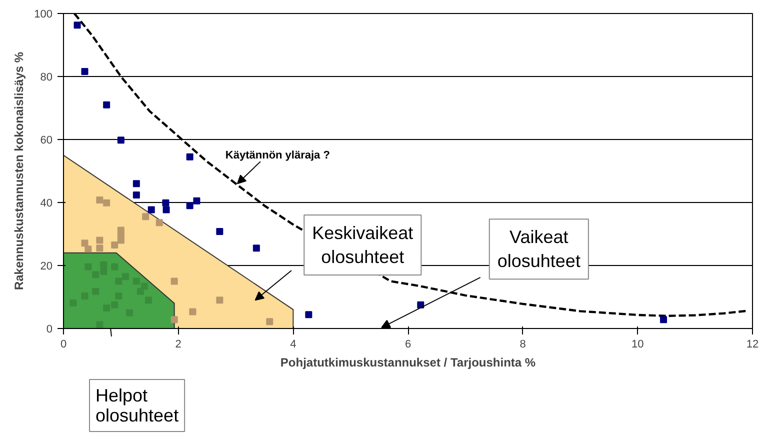 The width and height of the screenshot is (766, 436). What do you see at coordinates (538, 249) in the screenshot?
I see `annotation: Vaikeat olosuhteet` at bounding box center [538, 249].